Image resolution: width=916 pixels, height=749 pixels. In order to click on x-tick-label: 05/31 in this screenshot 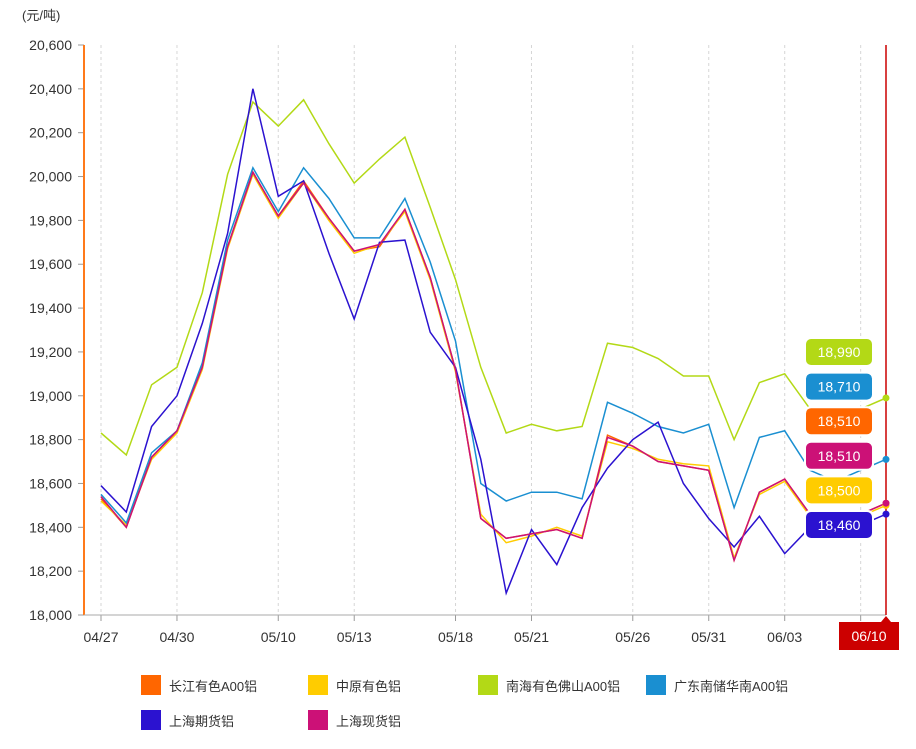, I will do `click(708, 637)`.